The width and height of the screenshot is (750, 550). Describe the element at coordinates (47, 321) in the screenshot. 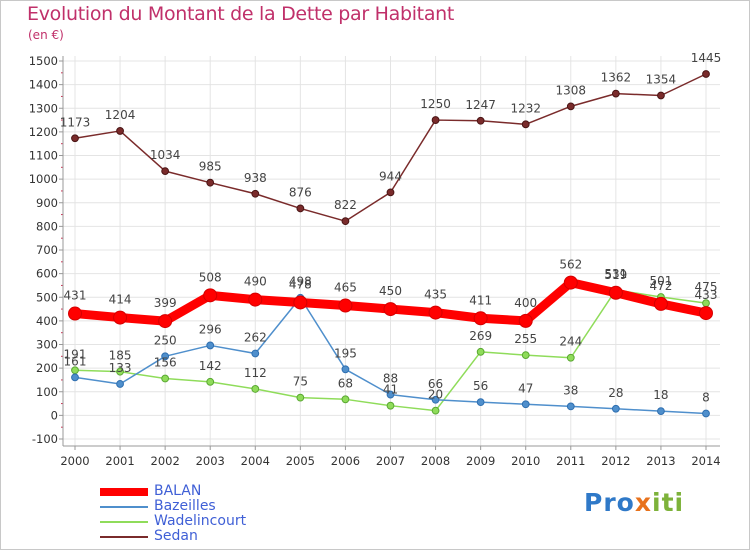

I see `y-tick-label: 400` at that location.